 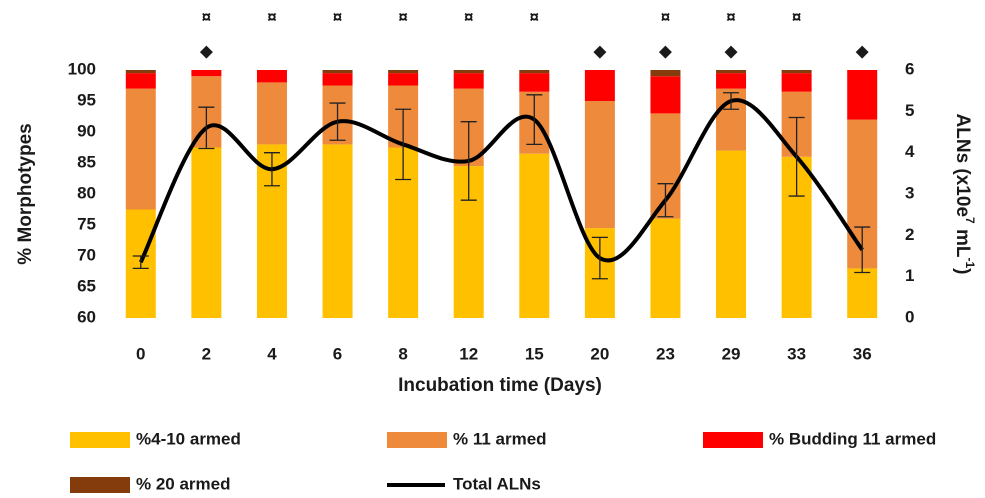 I want to click on y2-axis-label-part: ALNs (x10e, so click(x=962, y=166).